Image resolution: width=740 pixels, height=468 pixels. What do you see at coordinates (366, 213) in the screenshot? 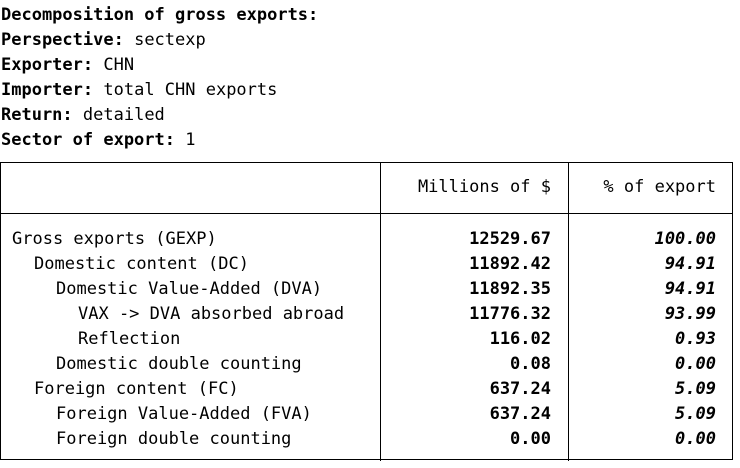
I see `header-rule` at bounding box center [366, 213].